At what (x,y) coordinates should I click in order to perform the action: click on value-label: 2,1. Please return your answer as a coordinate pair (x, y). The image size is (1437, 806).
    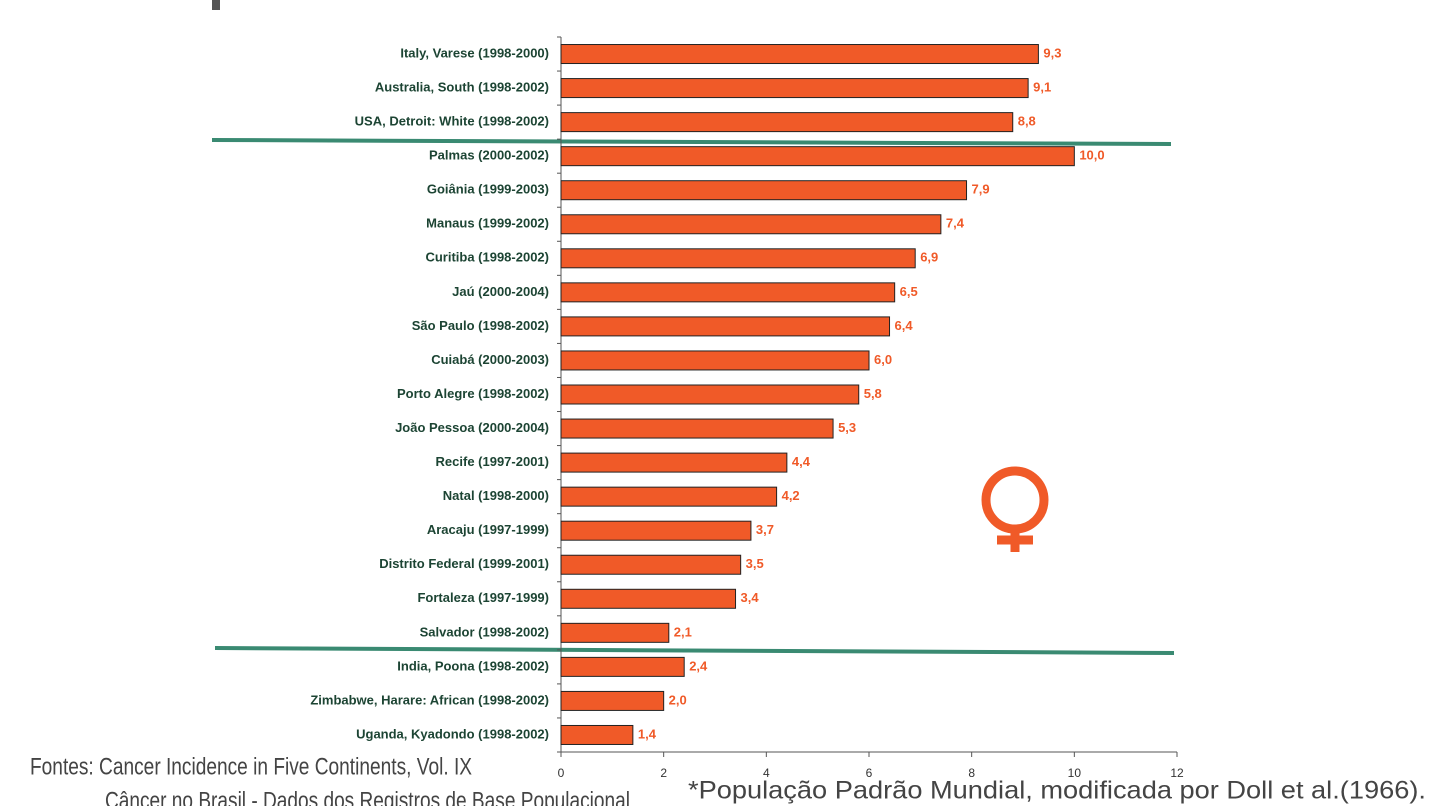
    Looking at the image, I should click on (683, 631).